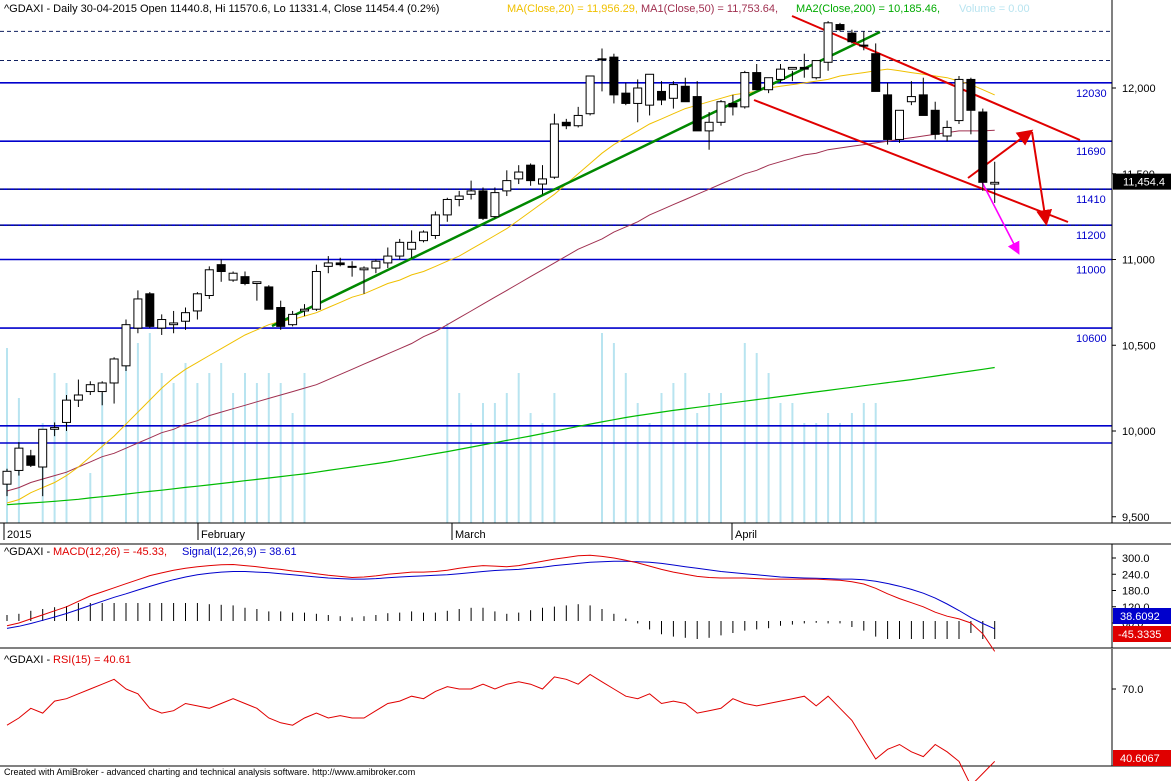 This screenshot has height=781, width=1171. Describe the element at coordinates (501, 621) in the screenshot. I see `macd-histogram` at that location.